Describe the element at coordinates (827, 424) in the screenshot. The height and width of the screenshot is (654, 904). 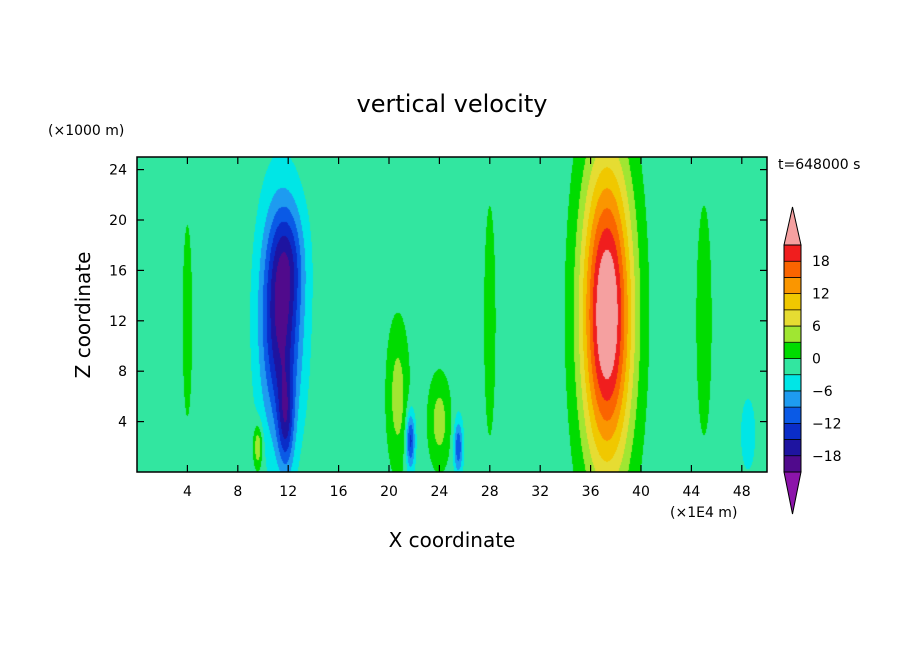
I see `colorbar-tick-label: −12` at that location.